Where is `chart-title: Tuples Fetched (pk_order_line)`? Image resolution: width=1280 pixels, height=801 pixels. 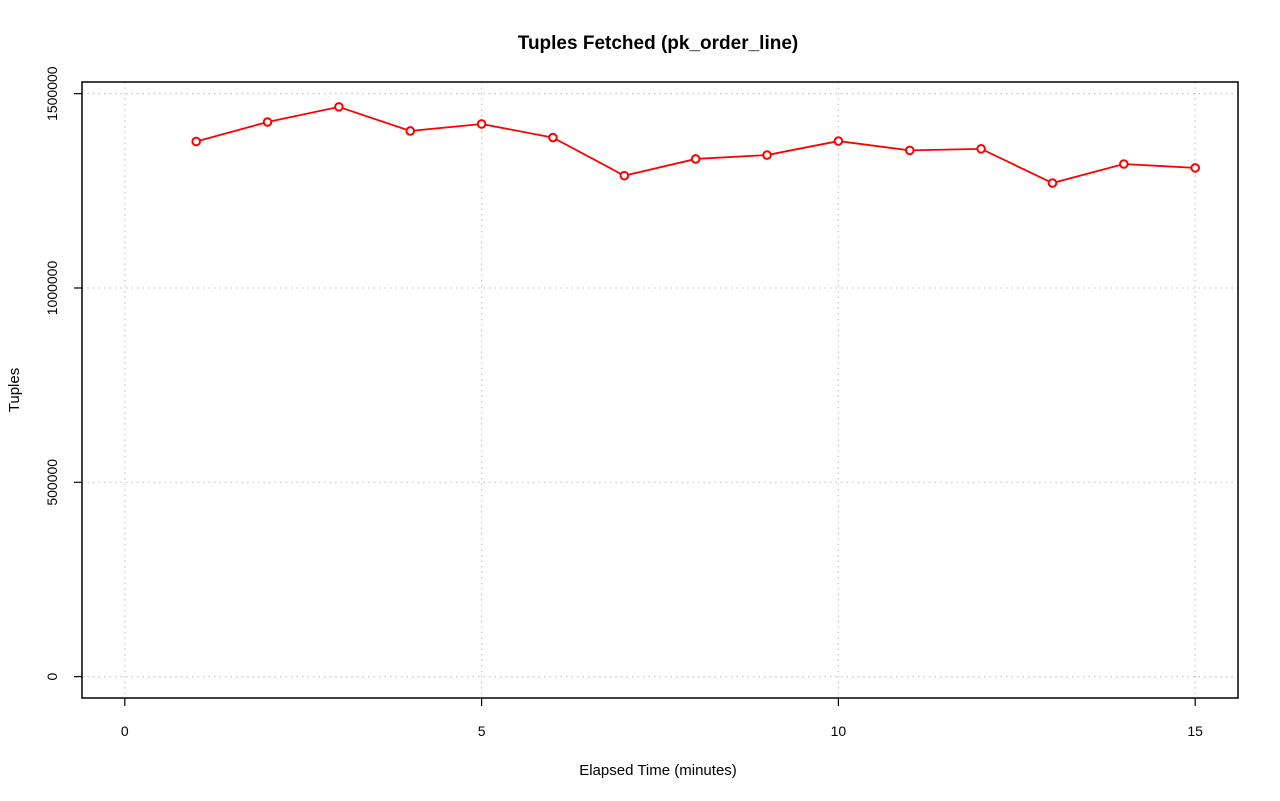 chart-title: Tuples Fetched (pk_order_line) is located at coordinates (658, 43).